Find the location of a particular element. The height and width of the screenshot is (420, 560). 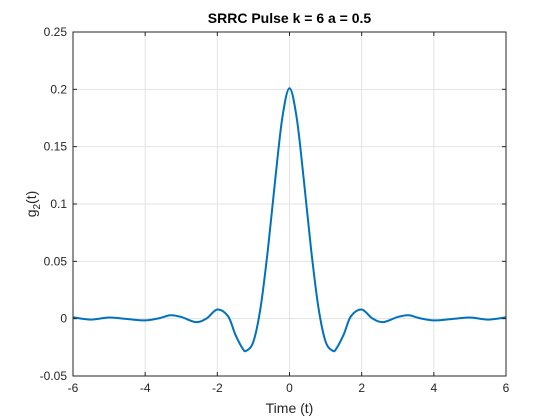

x-tick-label: -6 is located at coordinates (73, 388).